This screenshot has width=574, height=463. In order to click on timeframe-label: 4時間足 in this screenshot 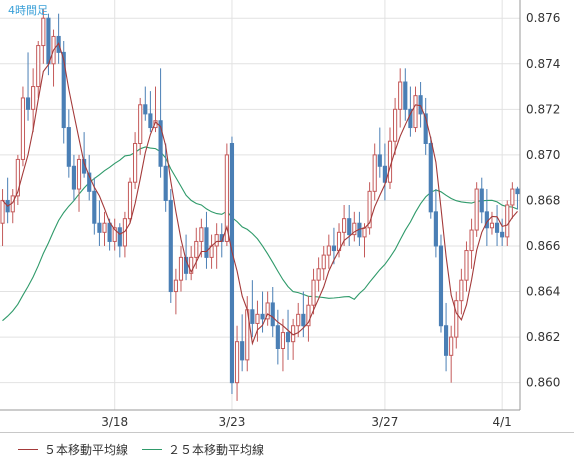, I will do `click(28, 10)`.